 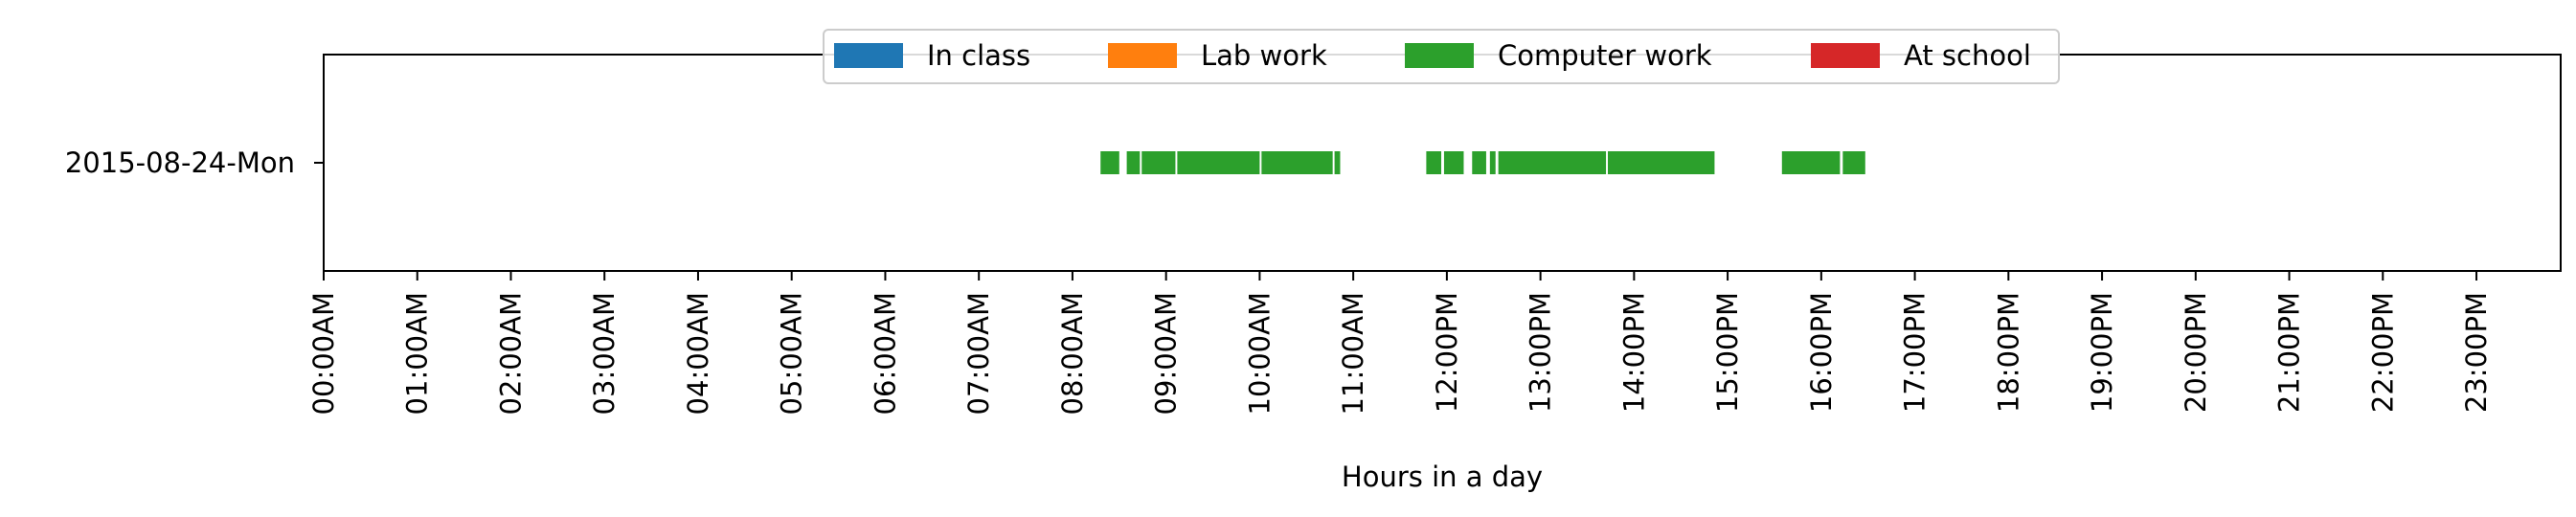 What do you see at coordinates (2289, 352) in the screenshot?
I see `x-tick-label: 21:00PM` at bounding box center [2289, 352].